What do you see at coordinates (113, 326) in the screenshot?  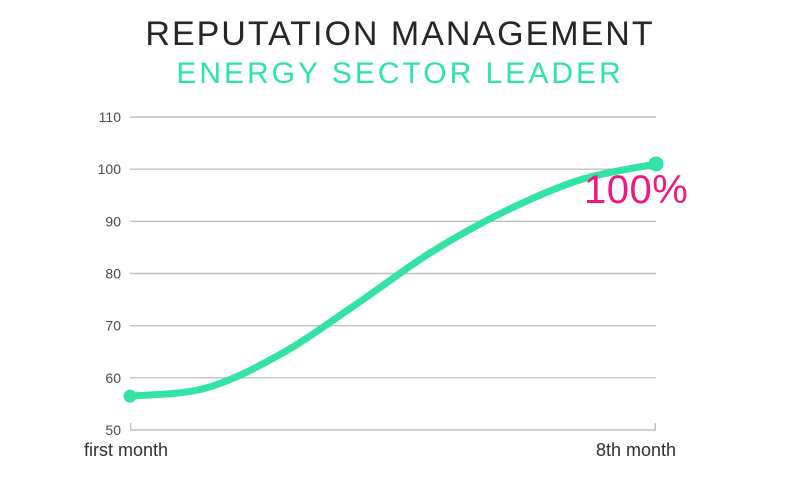 I see `y-tick-label: 70` at bounding box center [113, 326].